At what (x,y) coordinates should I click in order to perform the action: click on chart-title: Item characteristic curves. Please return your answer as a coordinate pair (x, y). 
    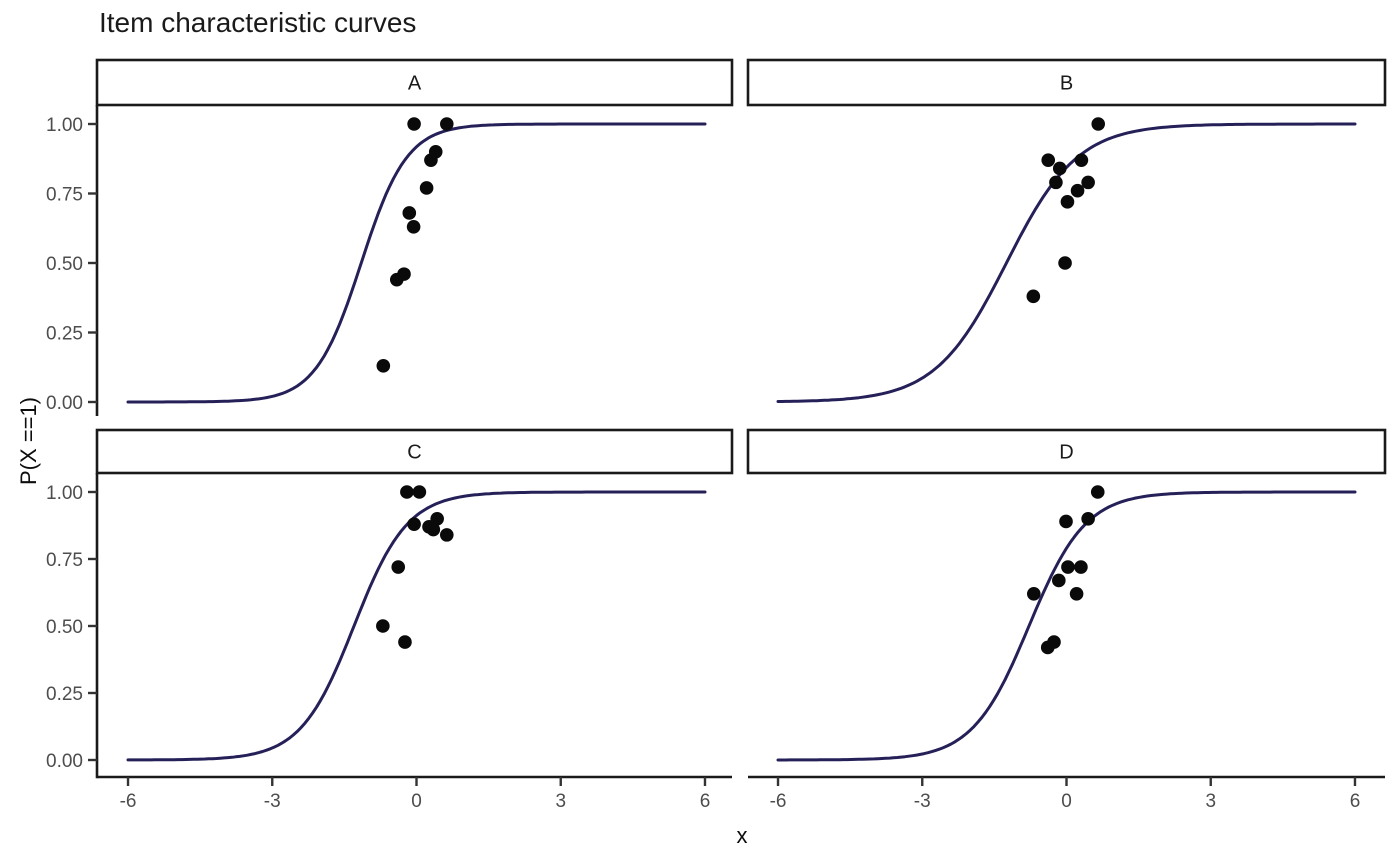
    Looking at the image, I should click on (258, 22).